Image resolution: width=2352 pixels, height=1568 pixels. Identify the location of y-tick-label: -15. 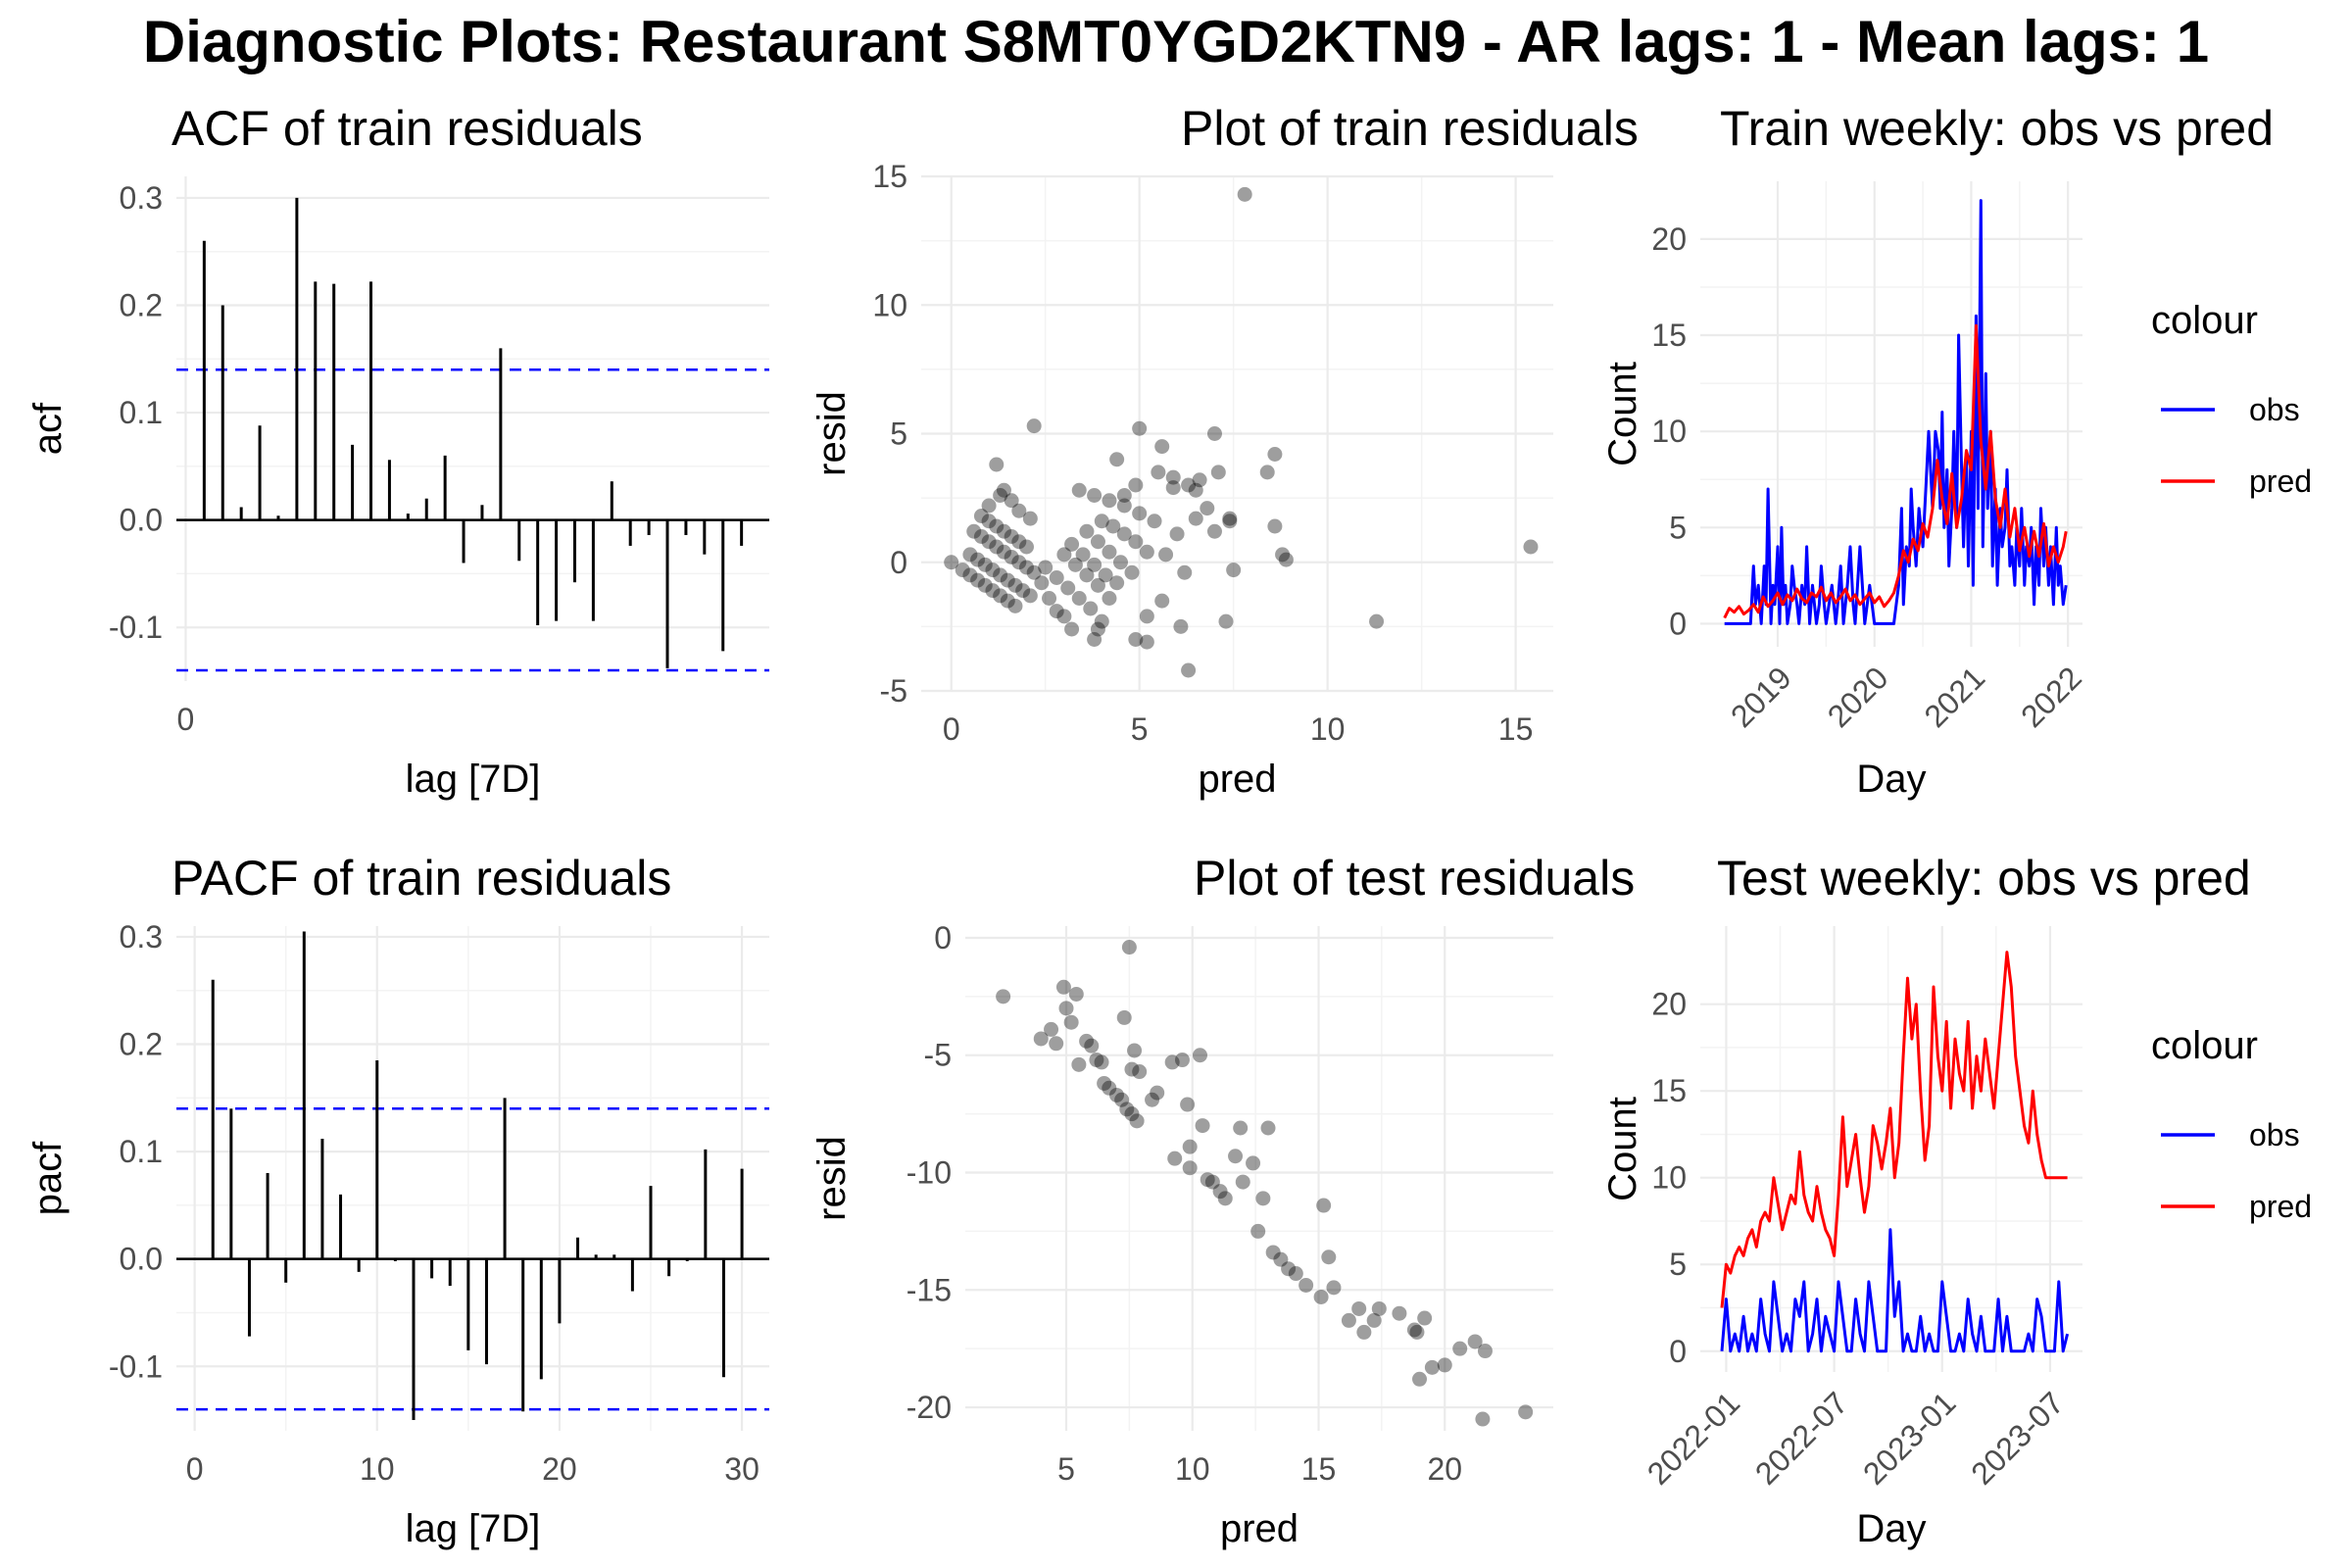
(929, 1289).